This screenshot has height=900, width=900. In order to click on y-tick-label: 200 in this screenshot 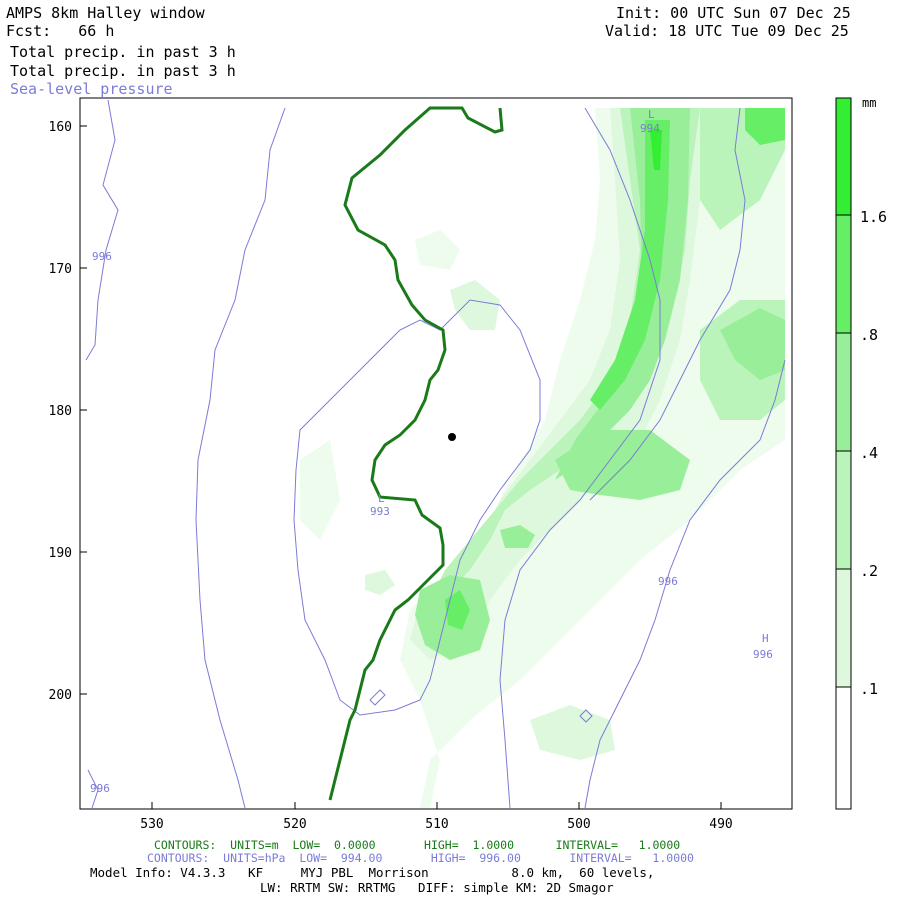, I will do `click(60, 695)`.